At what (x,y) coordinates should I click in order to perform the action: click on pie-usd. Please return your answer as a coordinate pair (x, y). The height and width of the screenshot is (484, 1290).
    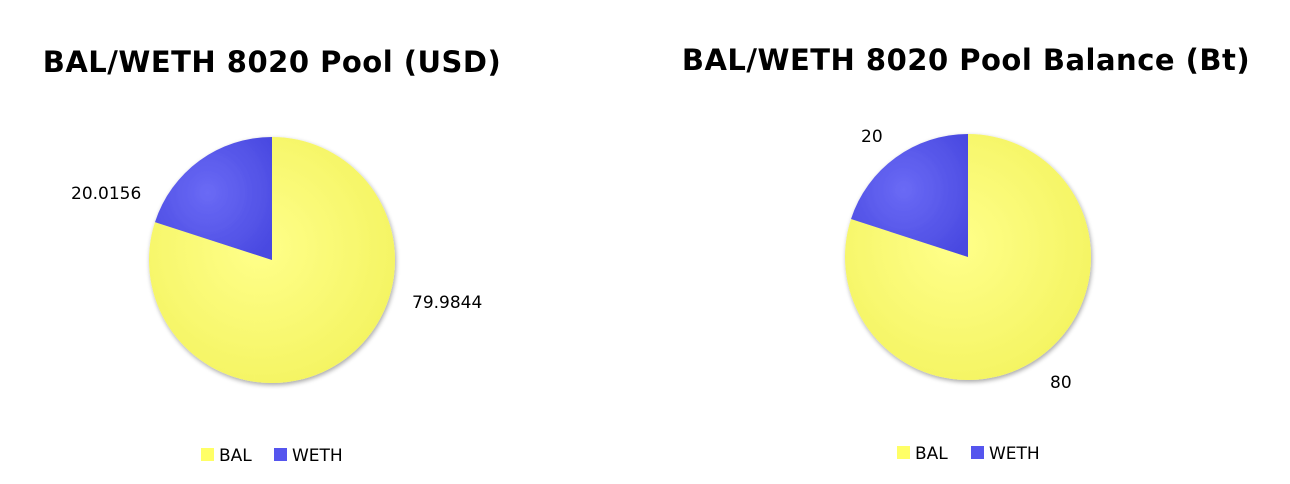
    Looking at the image, I should click on (271, 260).